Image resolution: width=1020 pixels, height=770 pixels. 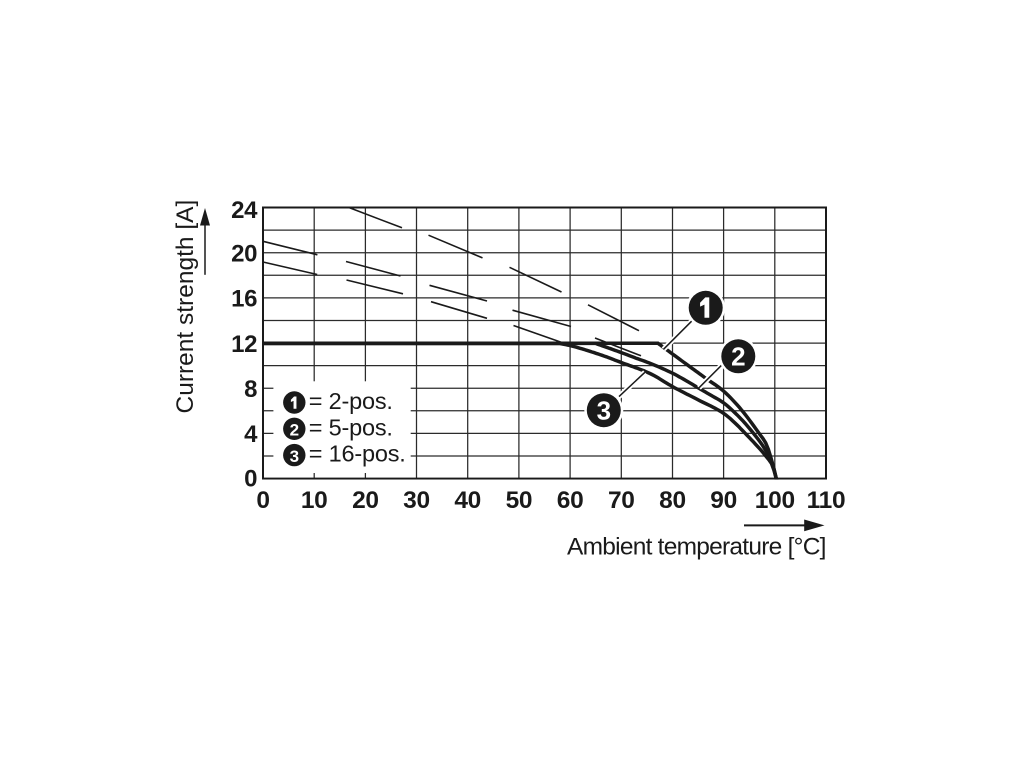 What do you see at coordinates (244, 210) in the screenshot?
I see `svg-text: 24` at bounding box center [244, 210].